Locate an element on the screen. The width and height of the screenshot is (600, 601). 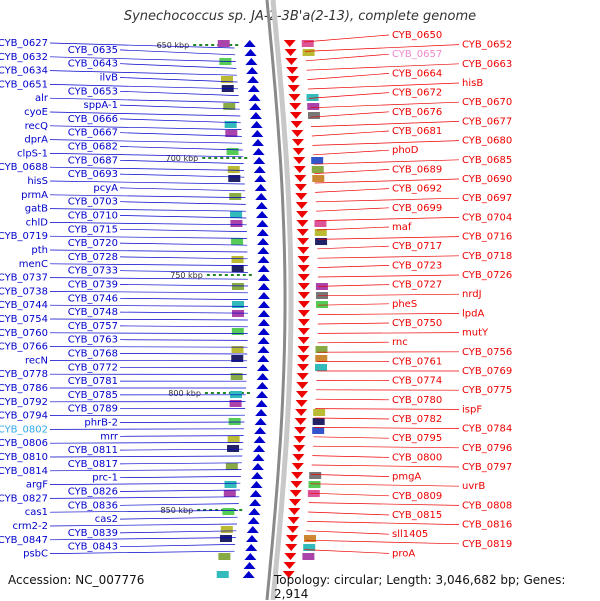
left-gene-label: recQ is located at coordinates (37, 126).